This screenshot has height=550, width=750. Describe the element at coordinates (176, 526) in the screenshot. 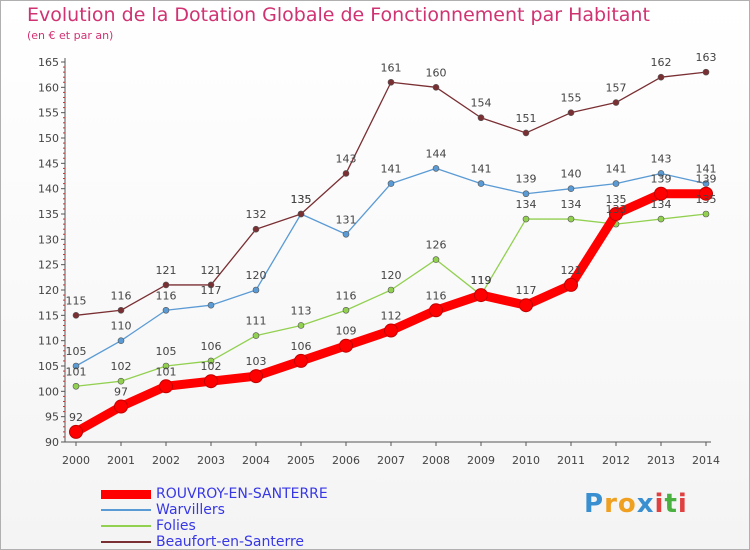

I see `legend-label: Folies` at that location.